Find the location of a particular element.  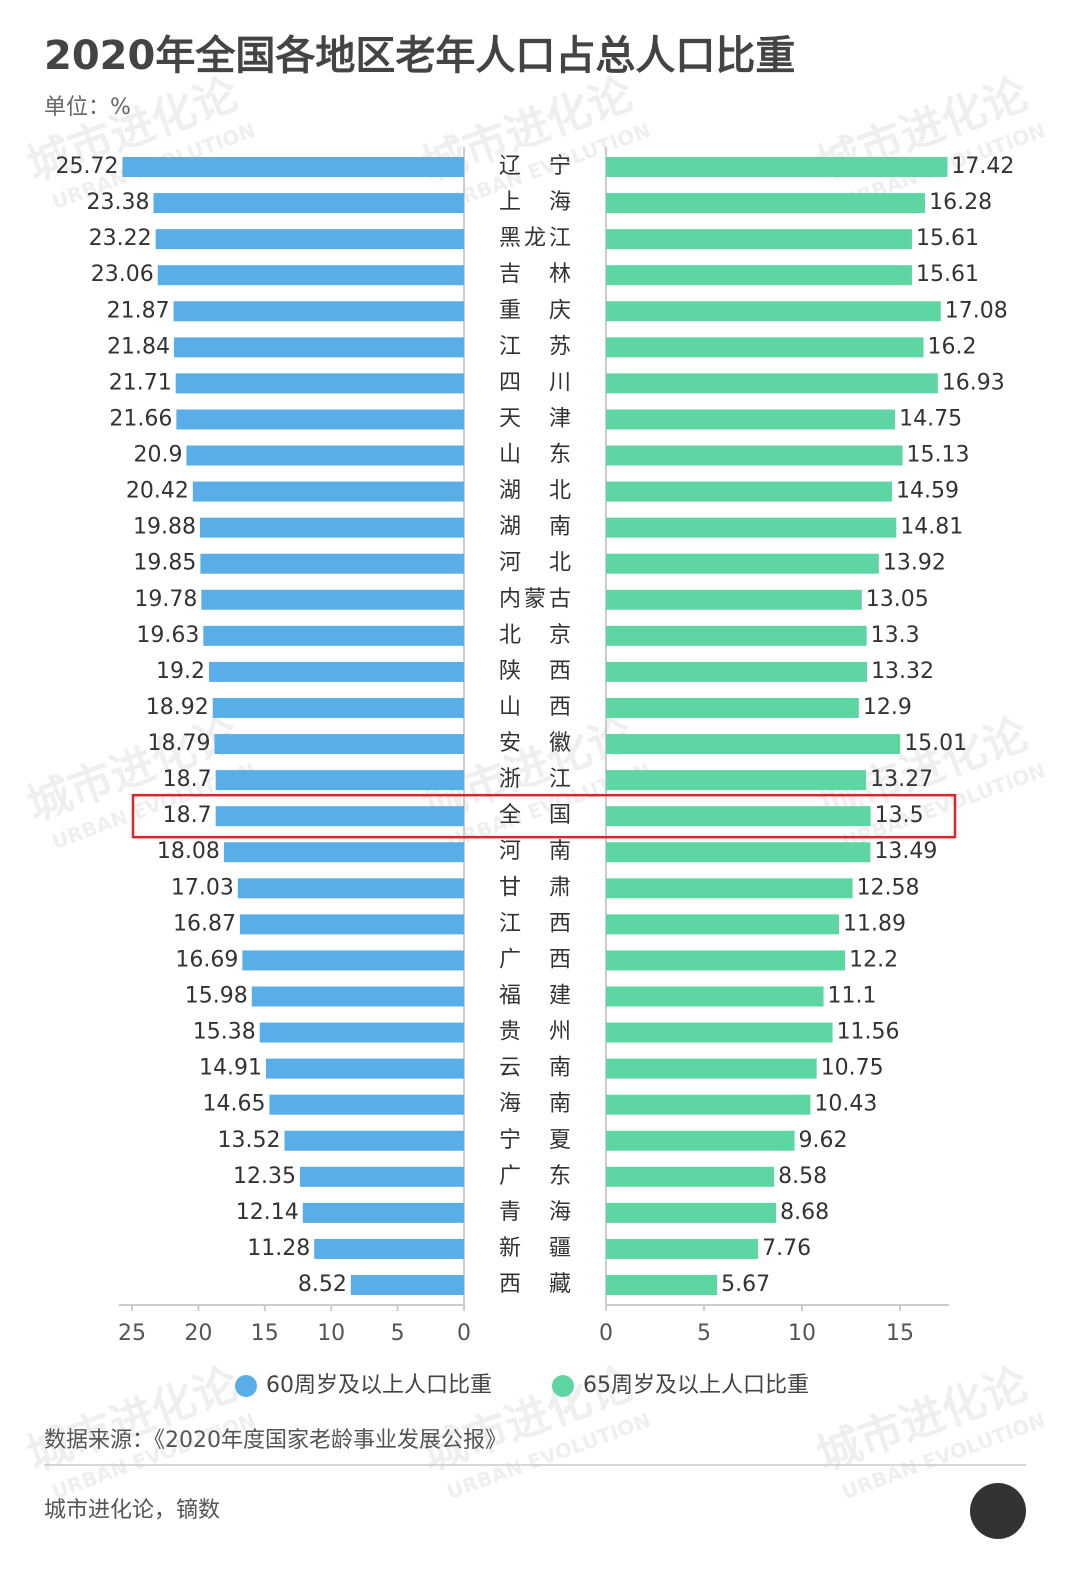

category-label: 重庆 is located at coordinates (535, 310).